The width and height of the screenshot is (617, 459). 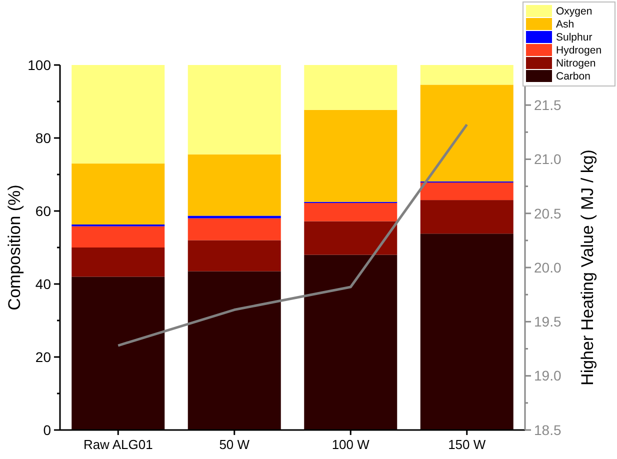 What do you see at coordinates (587, 268) in the screenshot?
I see `y2-axis-title: Higher Heating Value ( MJ / kg)` at bounding box center [587, 268].